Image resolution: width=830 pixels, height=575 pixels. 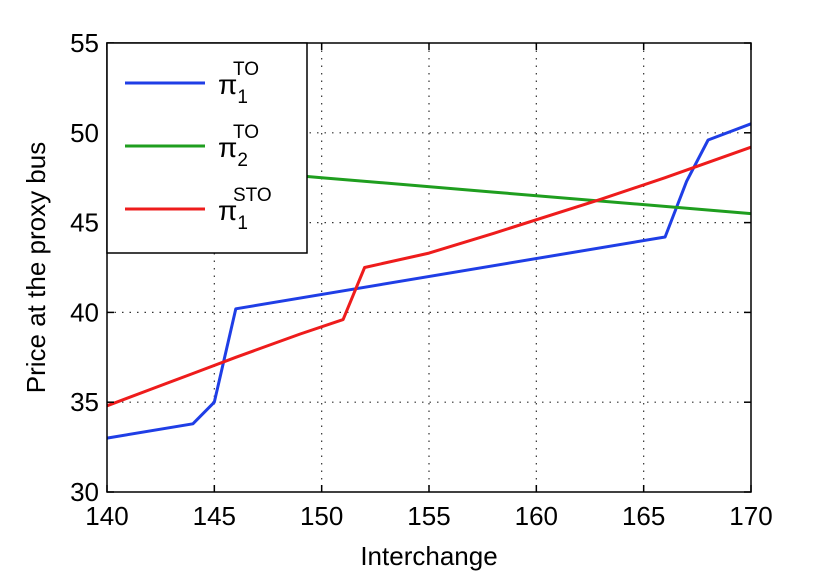 I want to click on legend-box, so click(x=207, y=148).